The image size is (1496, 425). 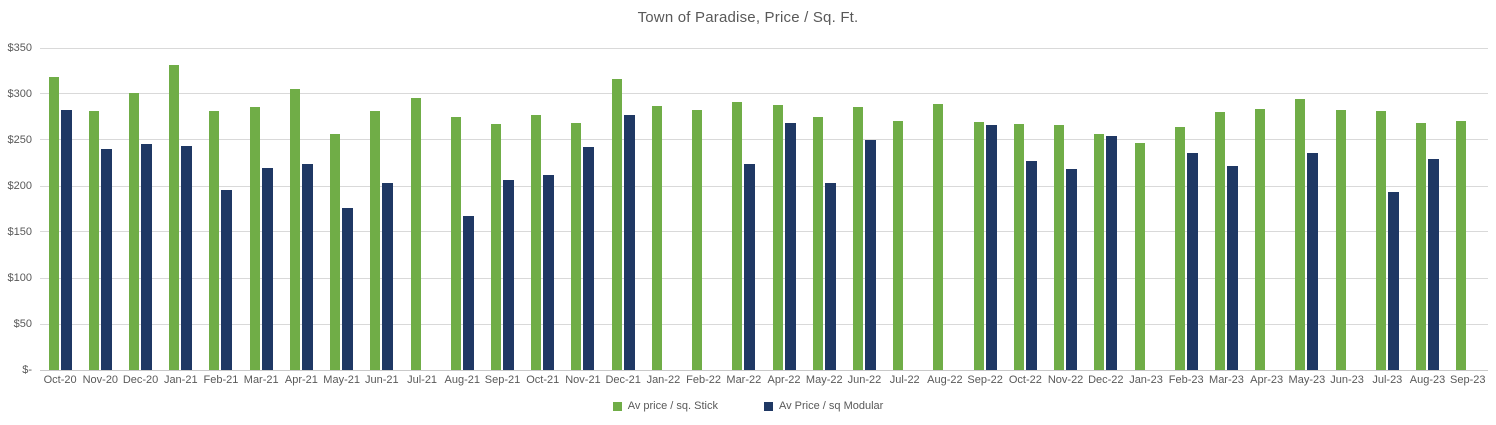 I want to click on stick-legend-marker-icon, so click(x=617, y=406).